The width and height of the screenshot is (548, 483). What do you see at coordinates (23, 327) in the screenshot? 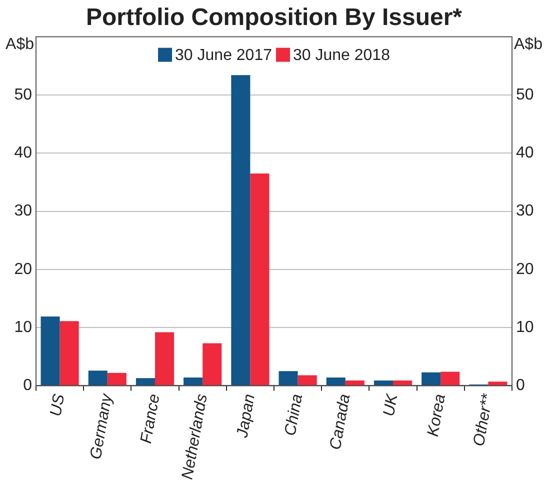
I see `y-tick-label: 10` at bounding box center [23, 327].